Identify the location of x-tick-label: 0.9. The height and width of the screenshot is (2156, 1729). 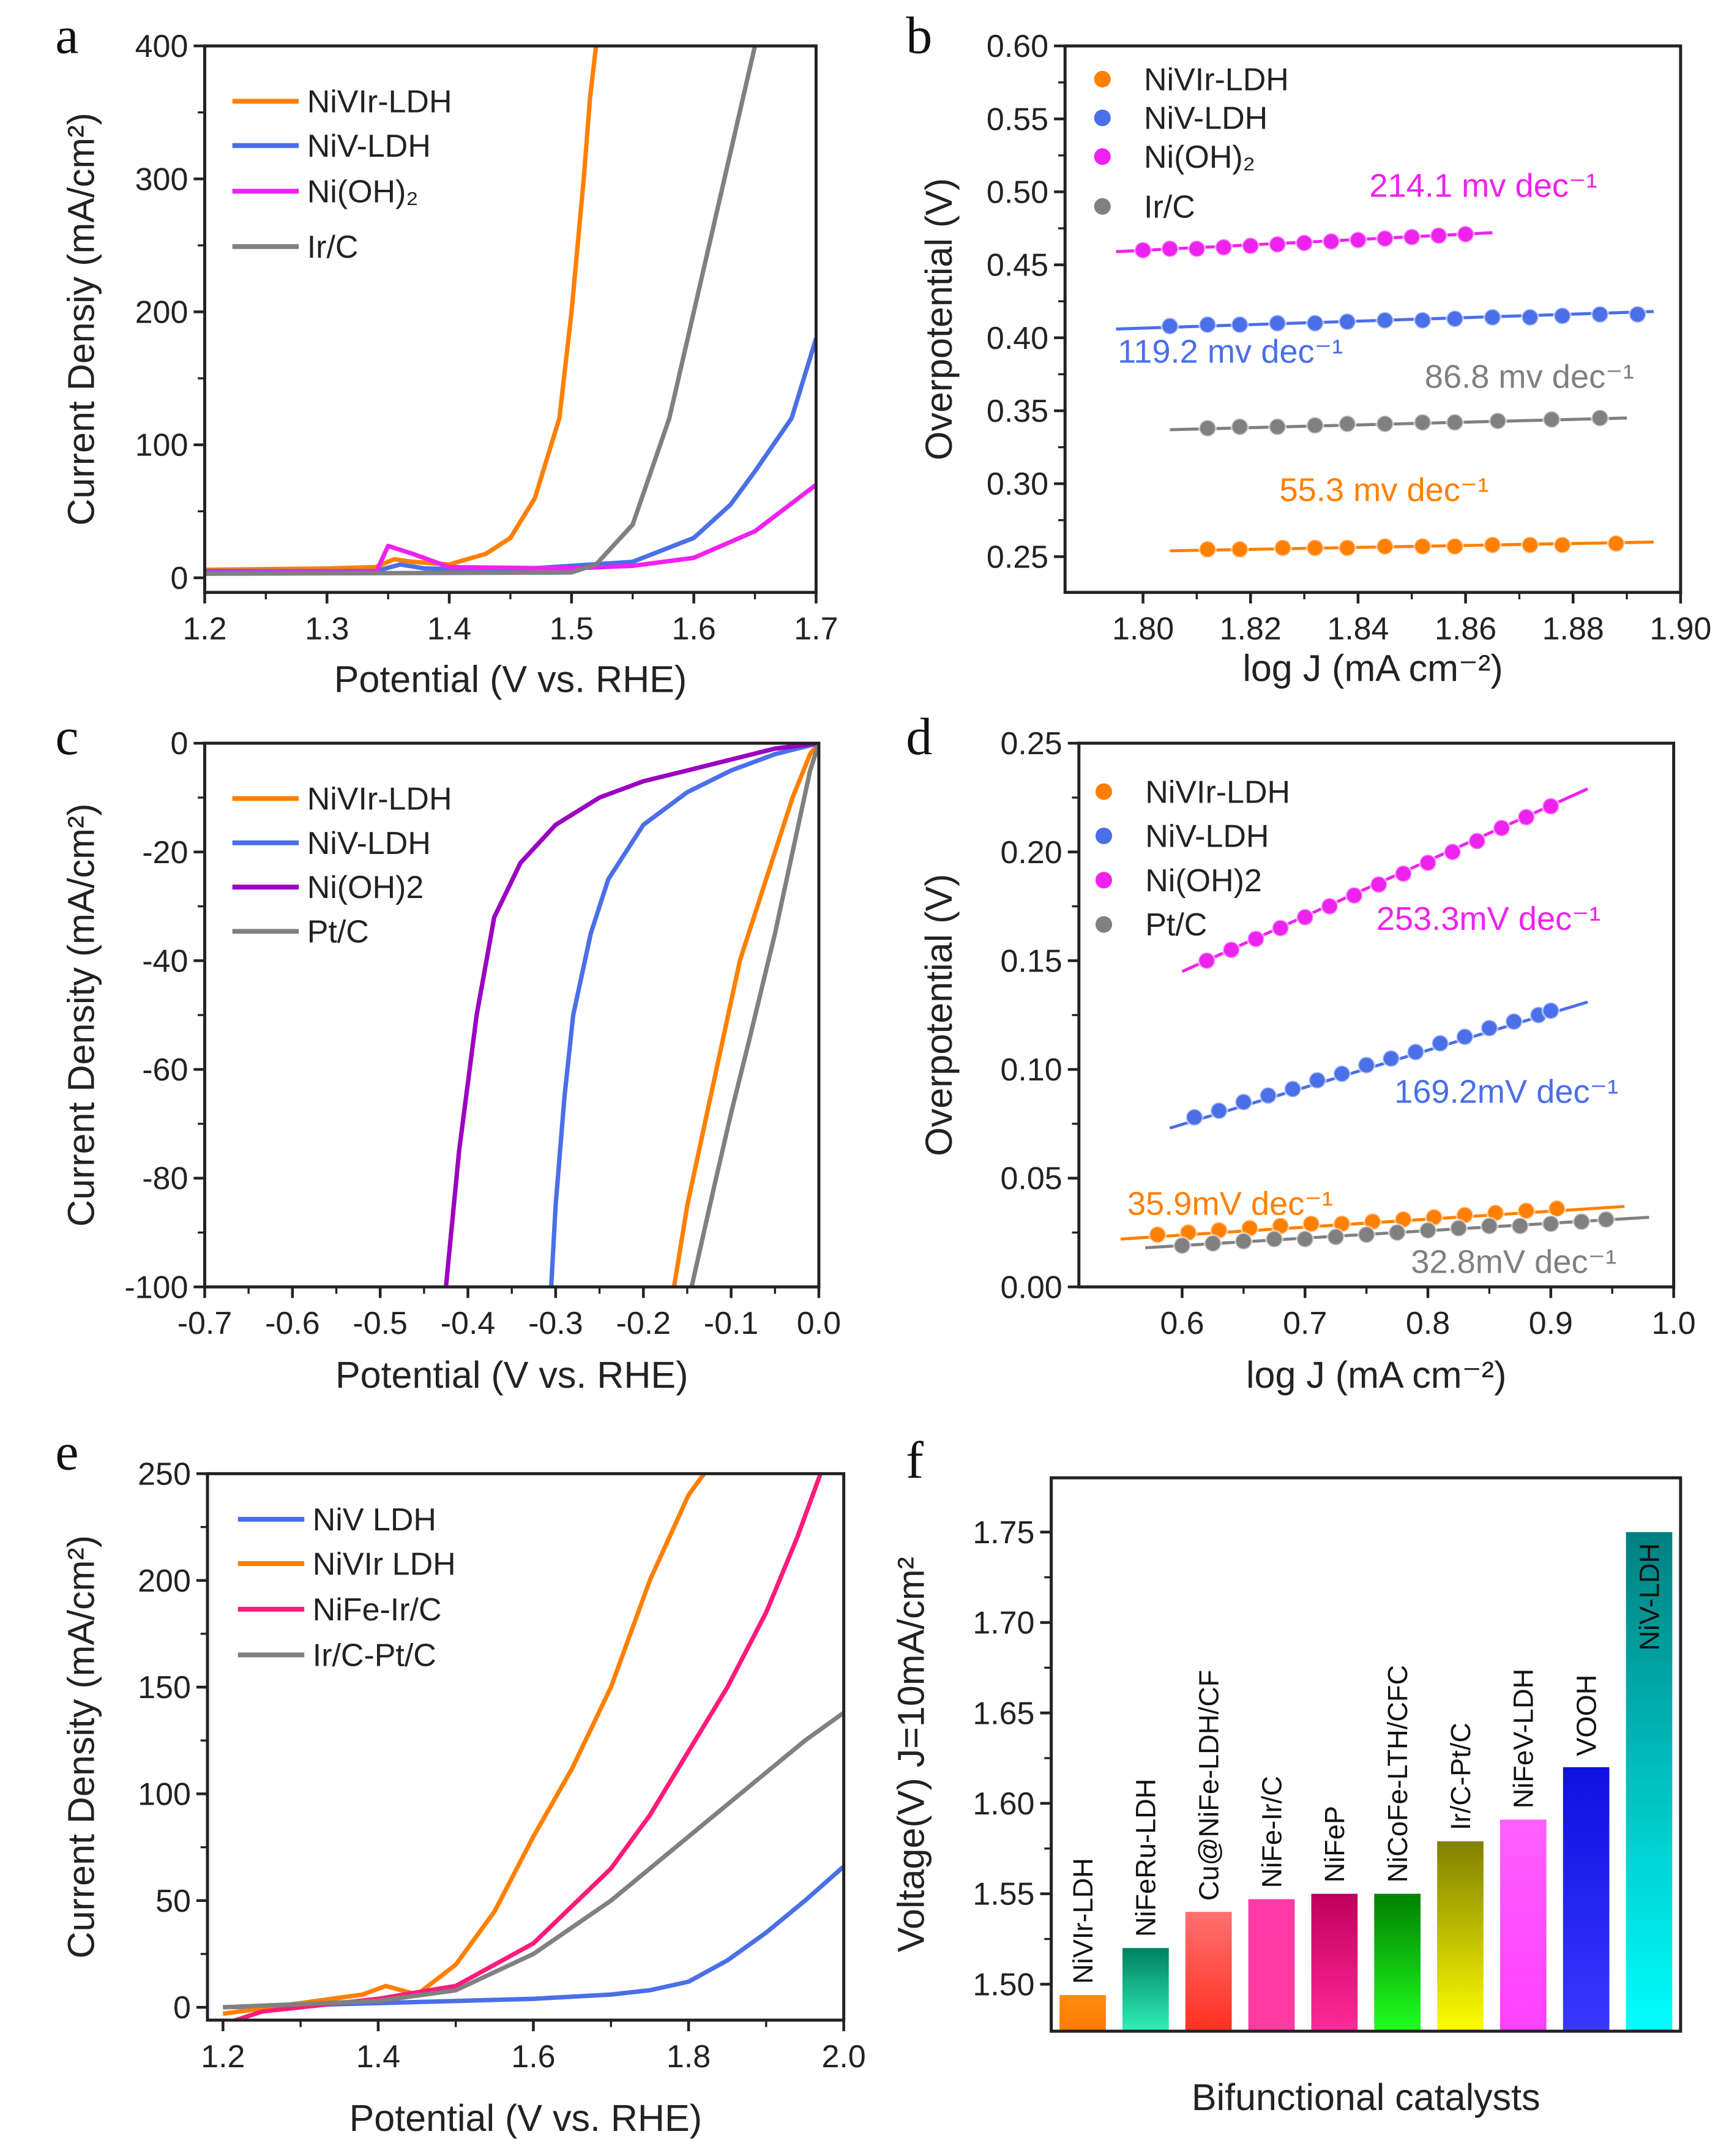
(1551, 1324).